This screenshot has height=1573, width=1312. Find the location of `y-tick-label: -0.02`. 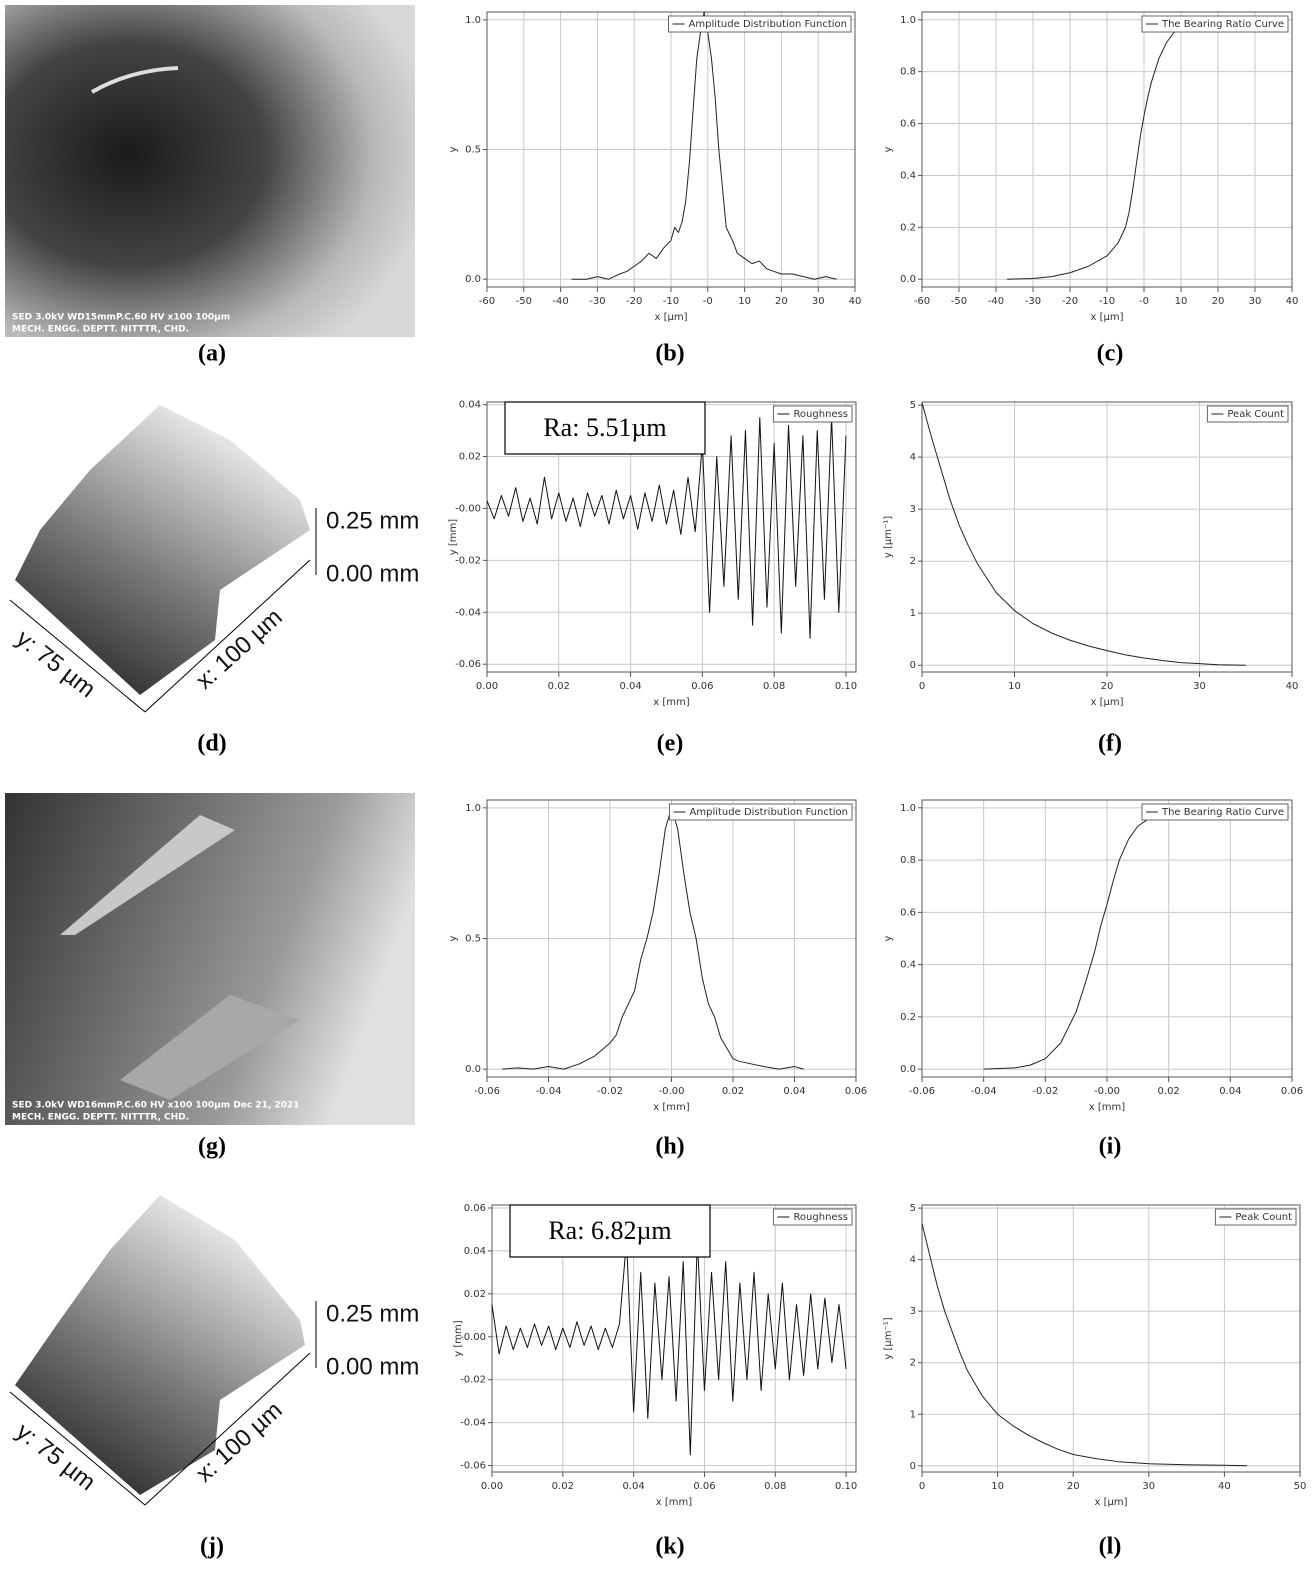

y-tick-label: -0.02 is located at coordinates (473, 1380).